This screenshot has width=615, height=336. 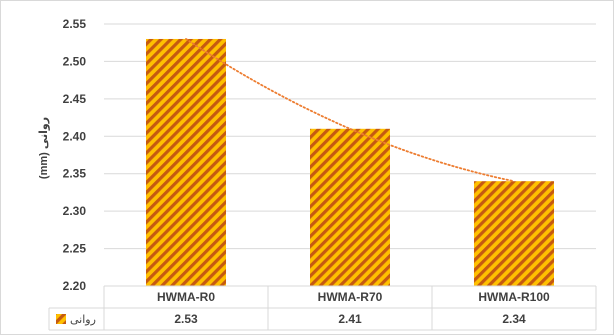 What do you see at coordinates (75, 155) in the screenshot?
I see `y-axis-ticks: 2.20 2.25 2.30 2.35 2.40 2.45 2.50 2.55` at bounding box center [75, 155].